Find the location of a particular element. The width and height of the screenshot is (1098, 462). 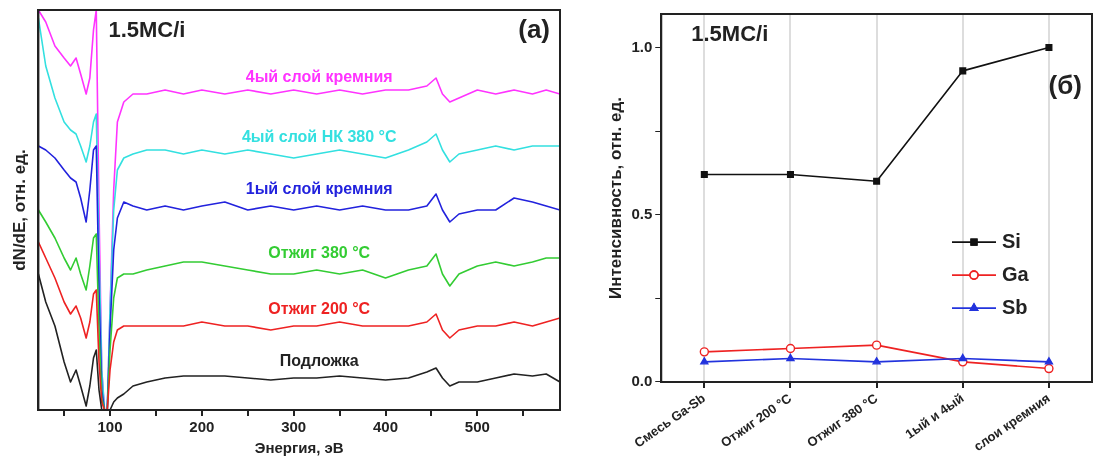

series-label: Подложка is located at coordinates (319, 361).